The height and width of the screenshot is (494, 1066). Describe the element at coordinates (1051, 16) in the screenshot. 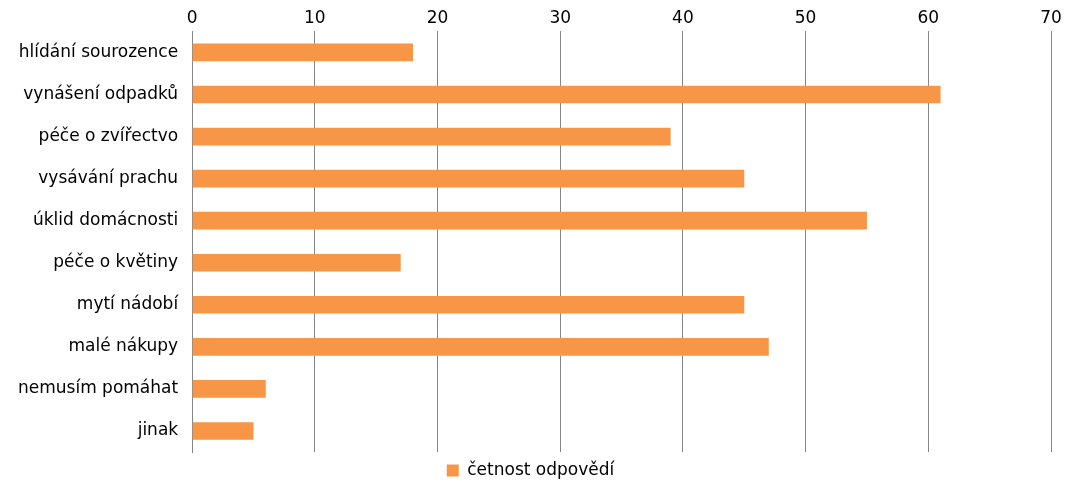

I see `x-tick-label: 70` at that location.